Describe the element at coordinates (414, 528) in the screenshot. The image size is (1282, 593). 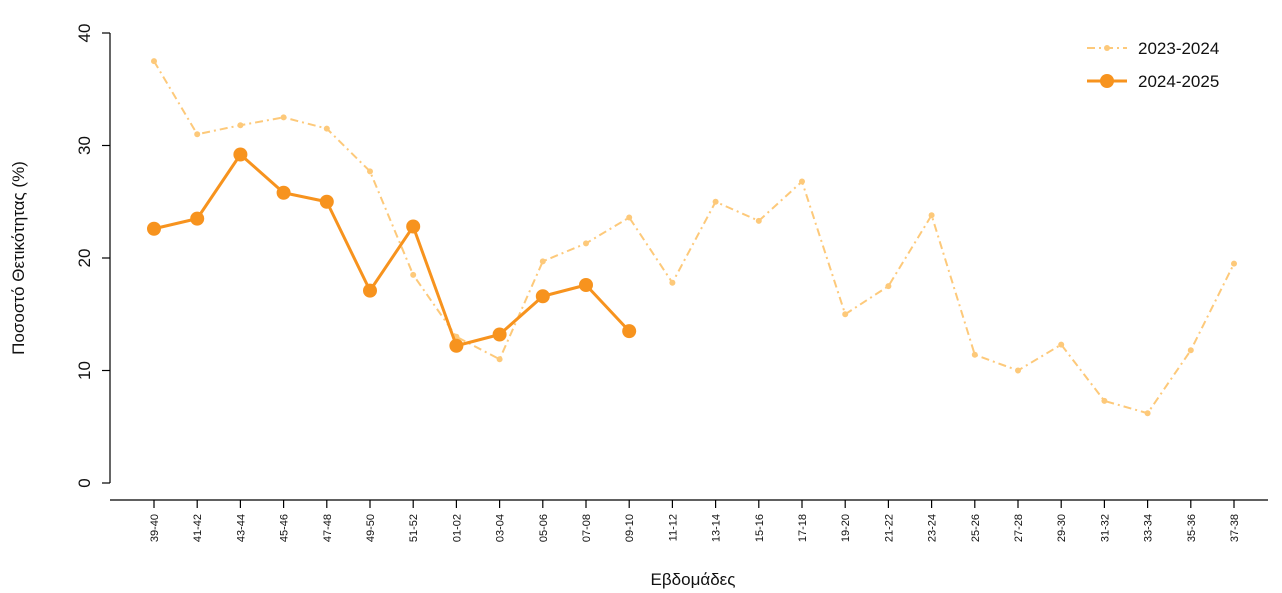
I see `x-tick-label: 51-52` at that location.